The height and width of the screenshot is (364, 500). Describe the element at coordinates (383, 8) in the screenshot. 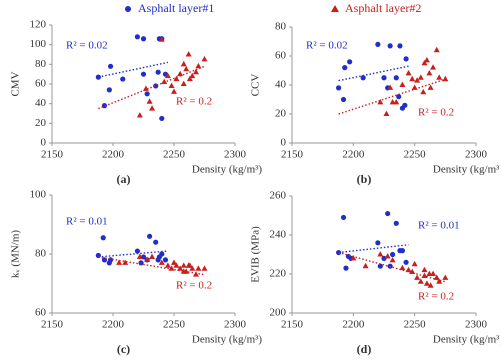

I see `legend-label: Asphalt layer#2` at that location.